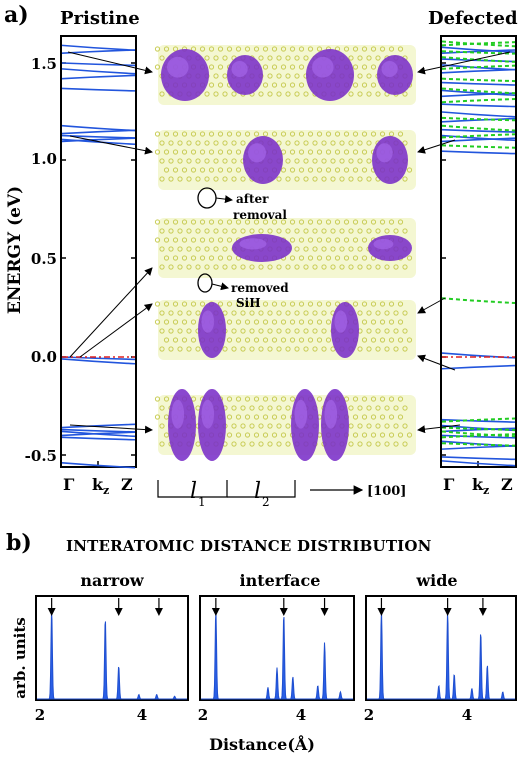 The height and width of the screenshot is (762, 524). What do you see at coordinates (98, 256) in the screenshot?
I see `pristine-bands` at bounding box center [98, 256].